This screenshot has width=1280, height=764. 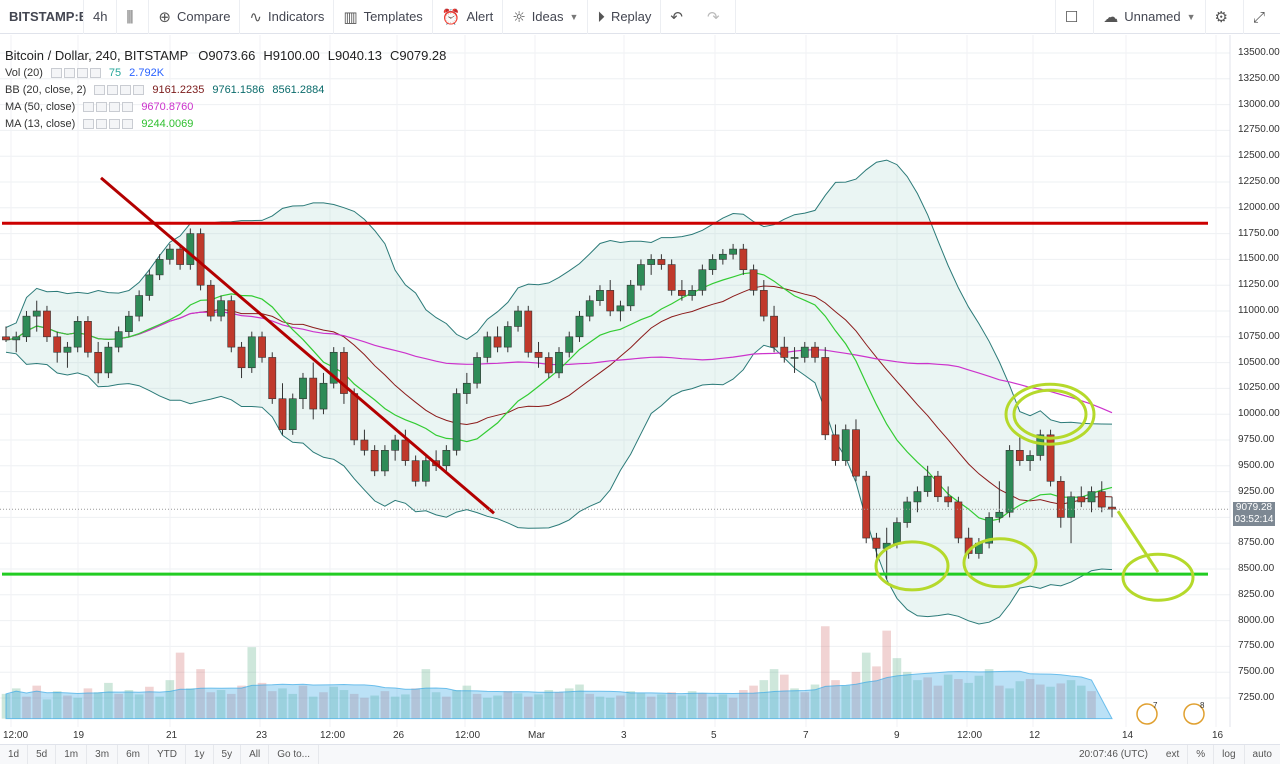 What do you see at coordinates (1259, 104) in the screenshot?
I see `price-tick-label: 13000.00` at bounding box center [1259, 104].